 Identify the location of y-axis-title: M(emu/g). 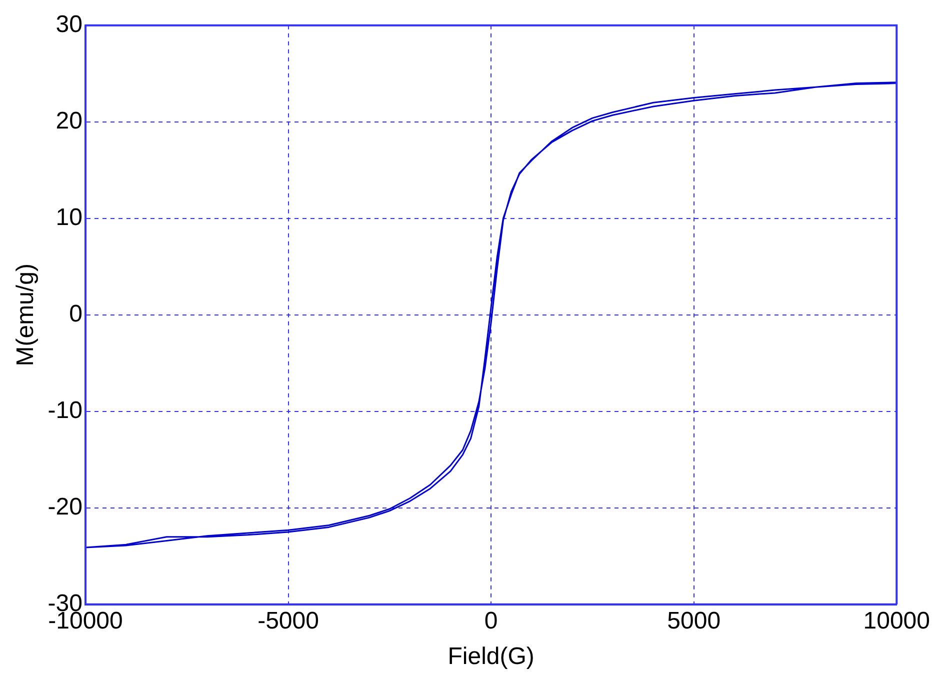
(26, 315).